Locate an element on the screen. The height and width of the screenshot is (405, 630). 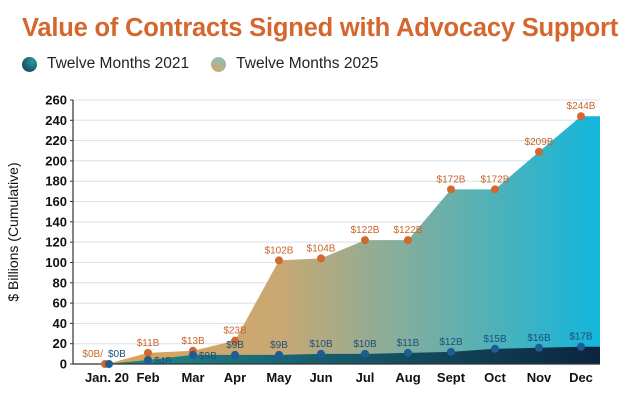
y-tick-label: 140 is located at coordinates (56, 221).